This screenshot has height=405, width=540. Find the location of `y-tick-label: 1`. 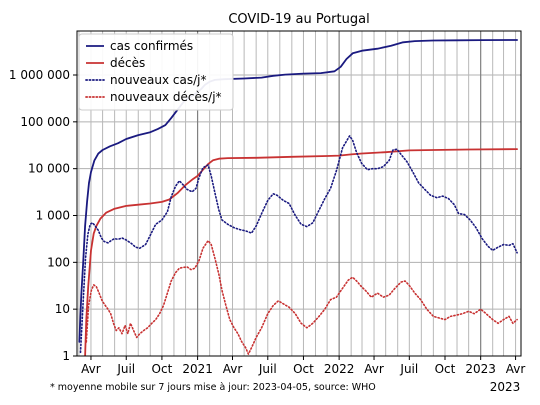

y-tick-label: 1 is located at coordinates (66, 356).